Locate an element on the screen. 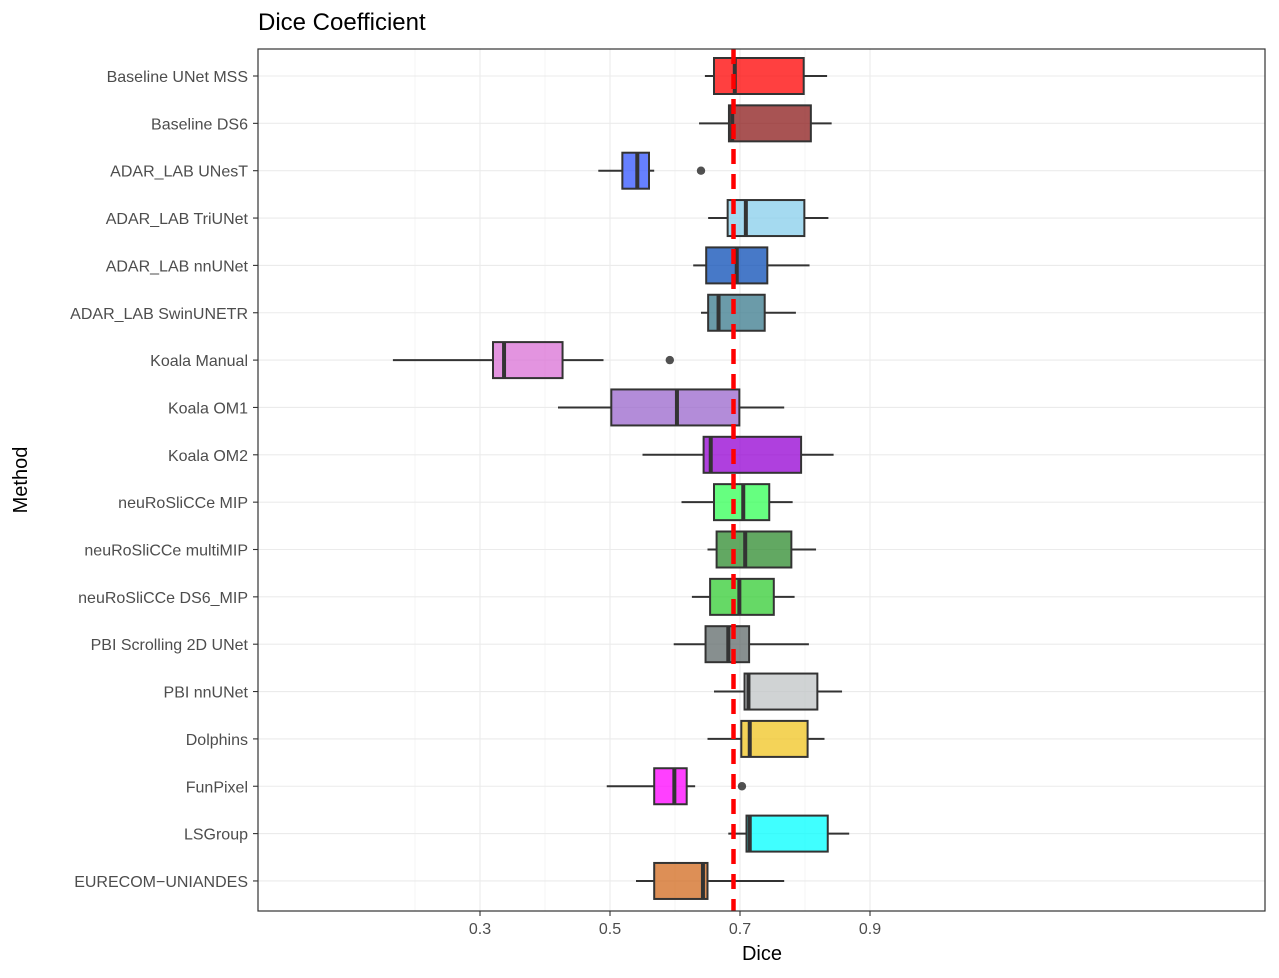  y-tick-label: Dolphins is located at coordinates (217, 740).